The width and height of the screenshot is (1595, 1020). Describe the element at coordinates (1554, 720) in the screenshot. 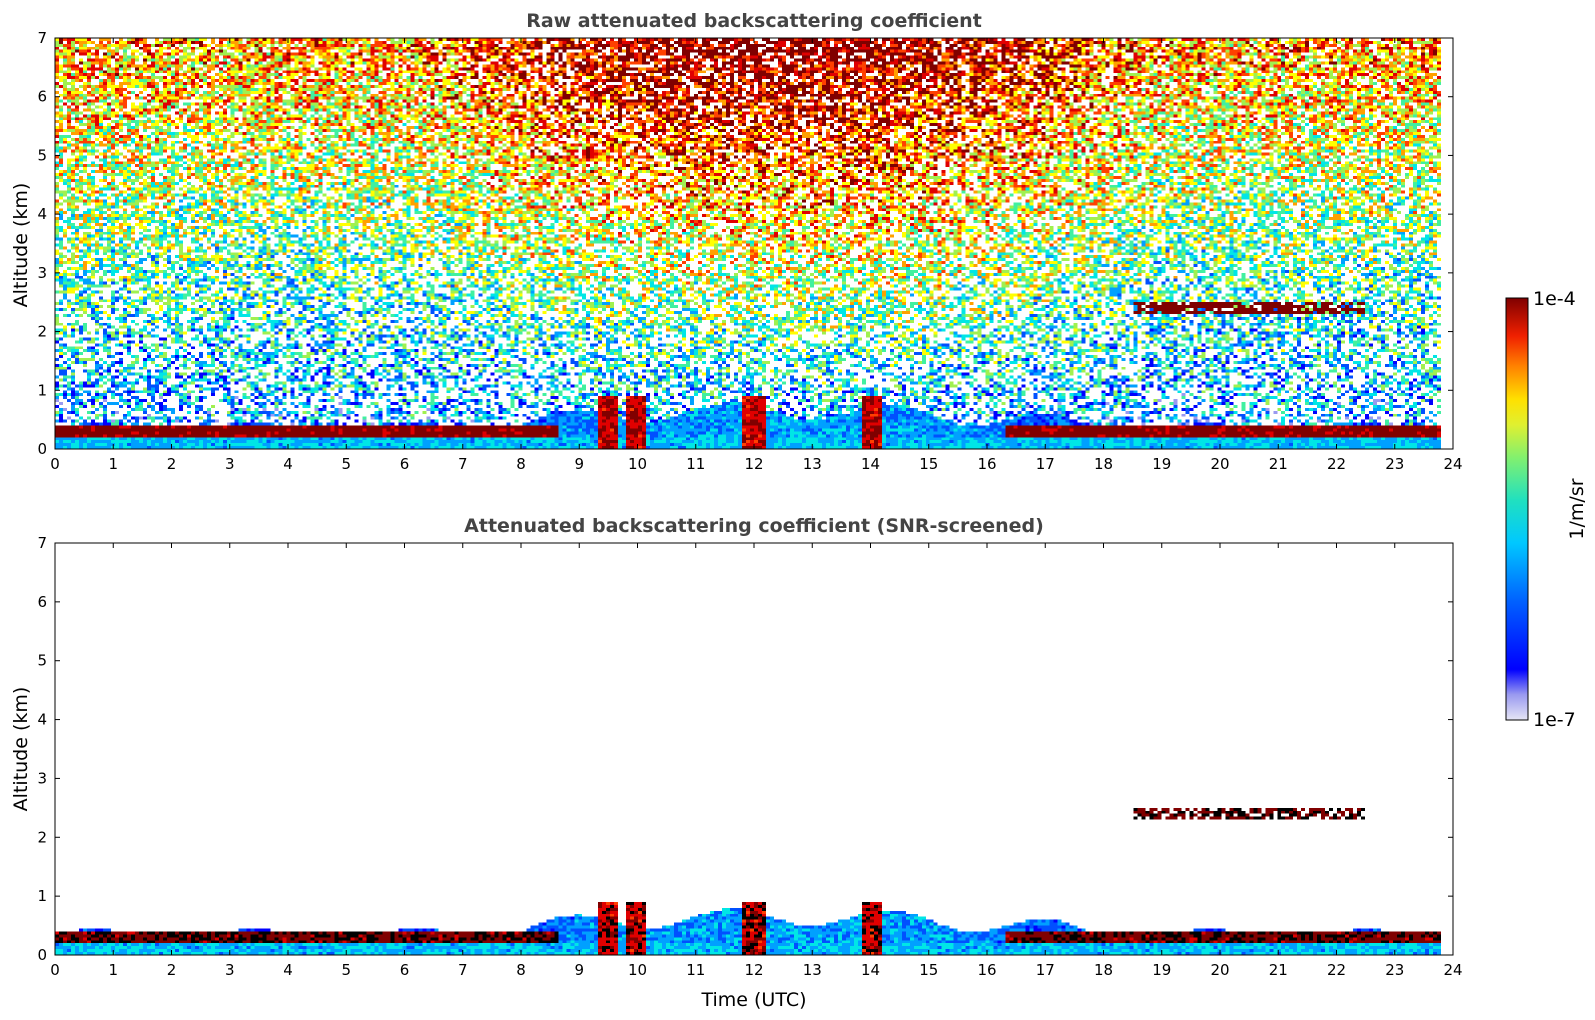

I see `colorbar-min-label: 1e-7` at that location.